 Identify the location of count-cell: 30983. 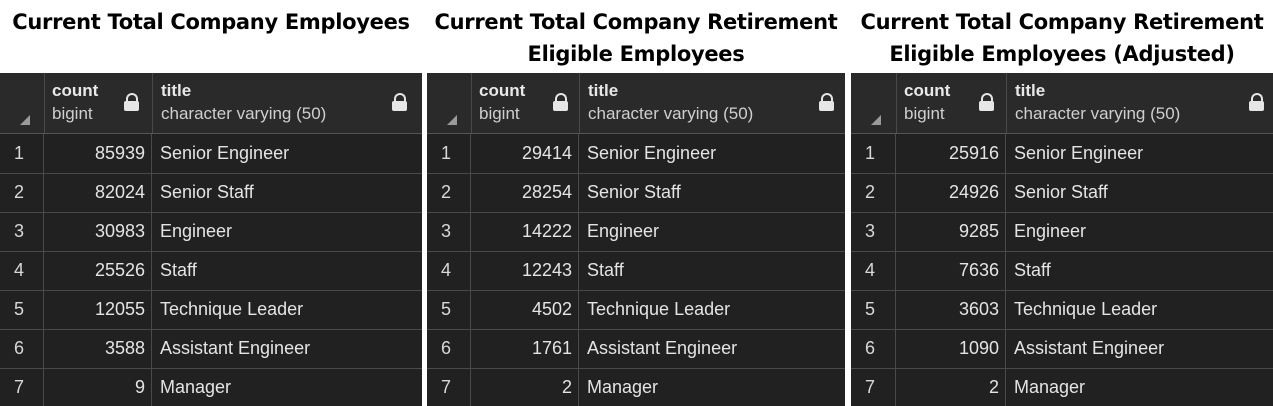
(98, 231).